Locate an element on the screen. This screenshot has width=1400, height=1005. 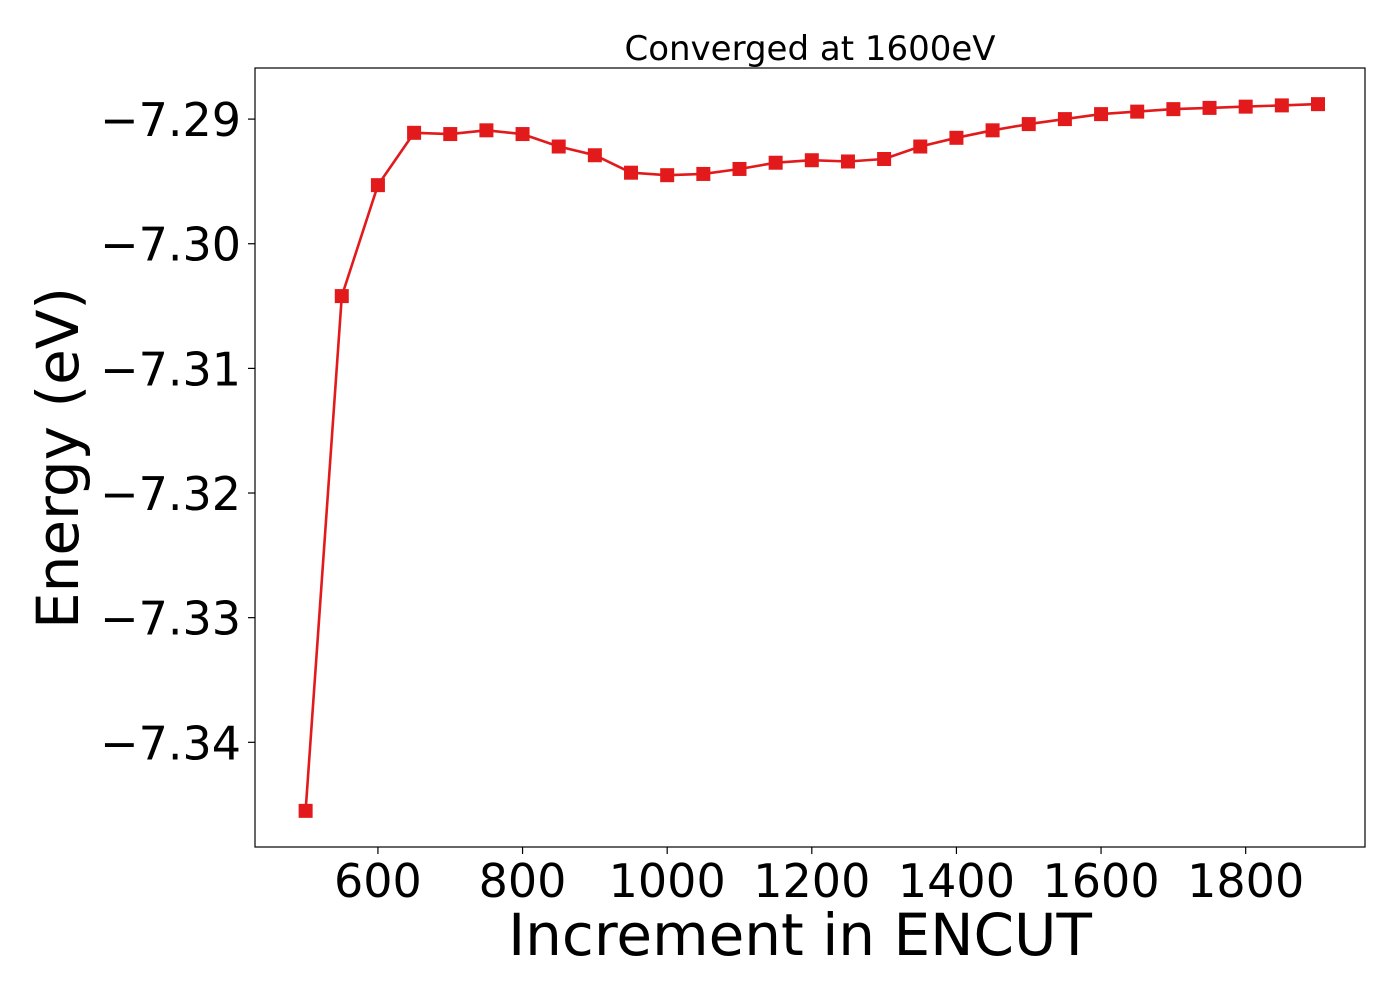
x-tick-label: 600 is located at coordinates (378, 881).